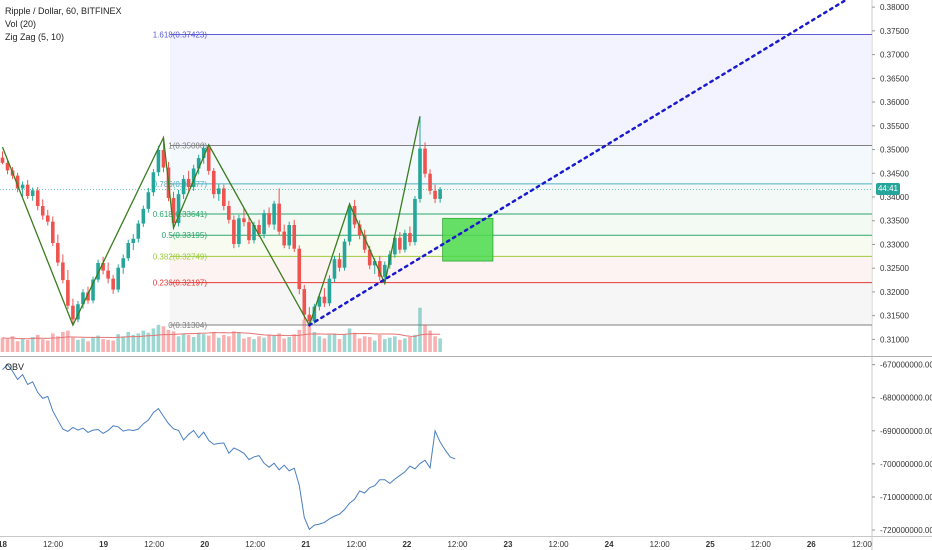  I want to click on volume-indicator-label: Vol (20), so click(21, 24).